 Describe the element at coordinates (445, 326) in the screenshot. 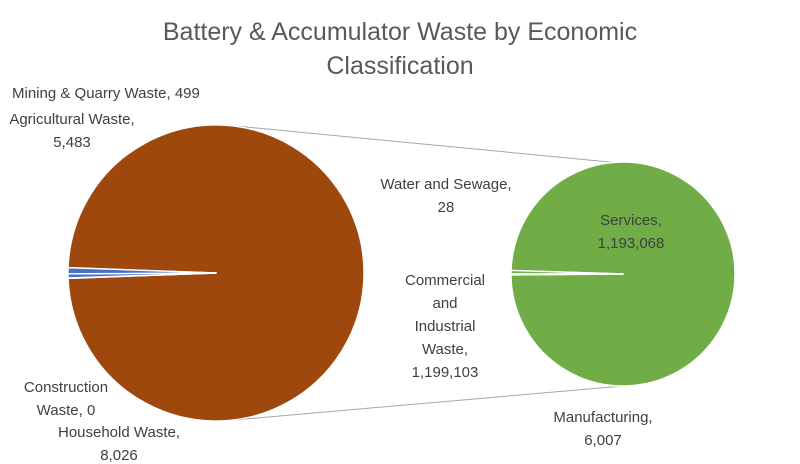

I see `label-commercial-and-industrial-waste: Commercial and Industrial Waste, 1,199,103` at that location.